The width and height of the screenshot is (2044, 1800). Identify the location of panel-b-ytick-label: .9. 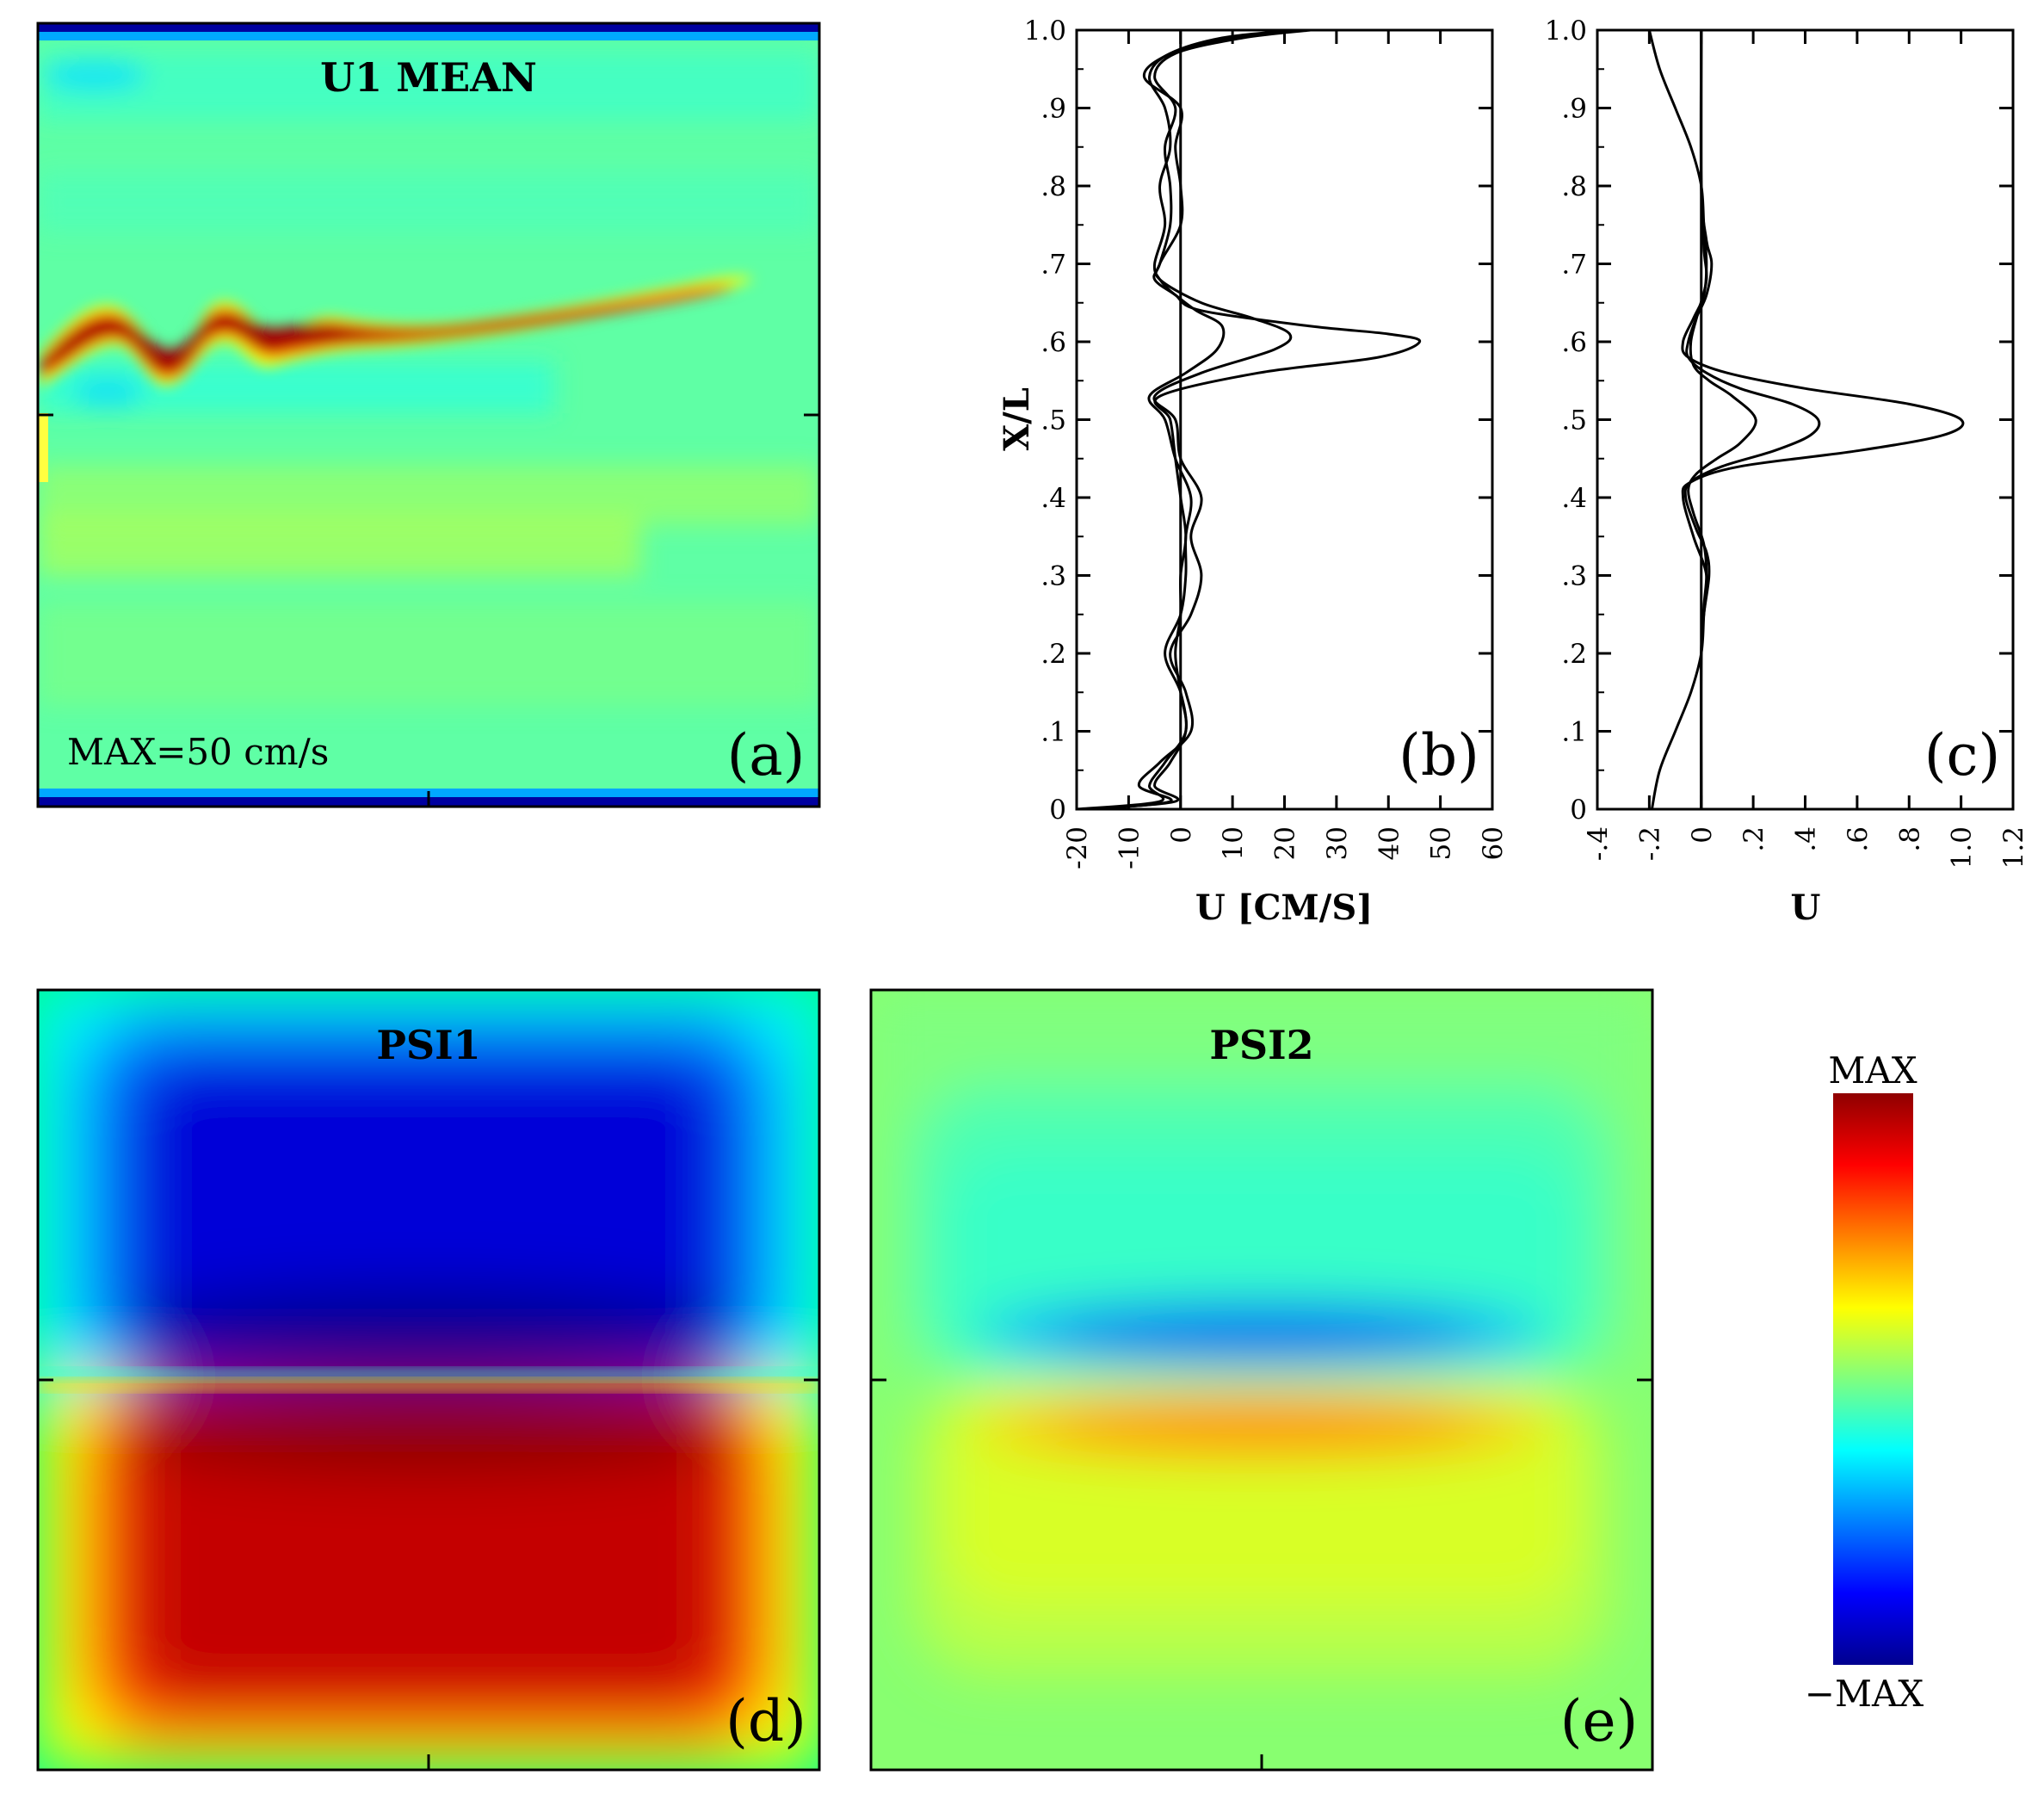
(1053, 109).